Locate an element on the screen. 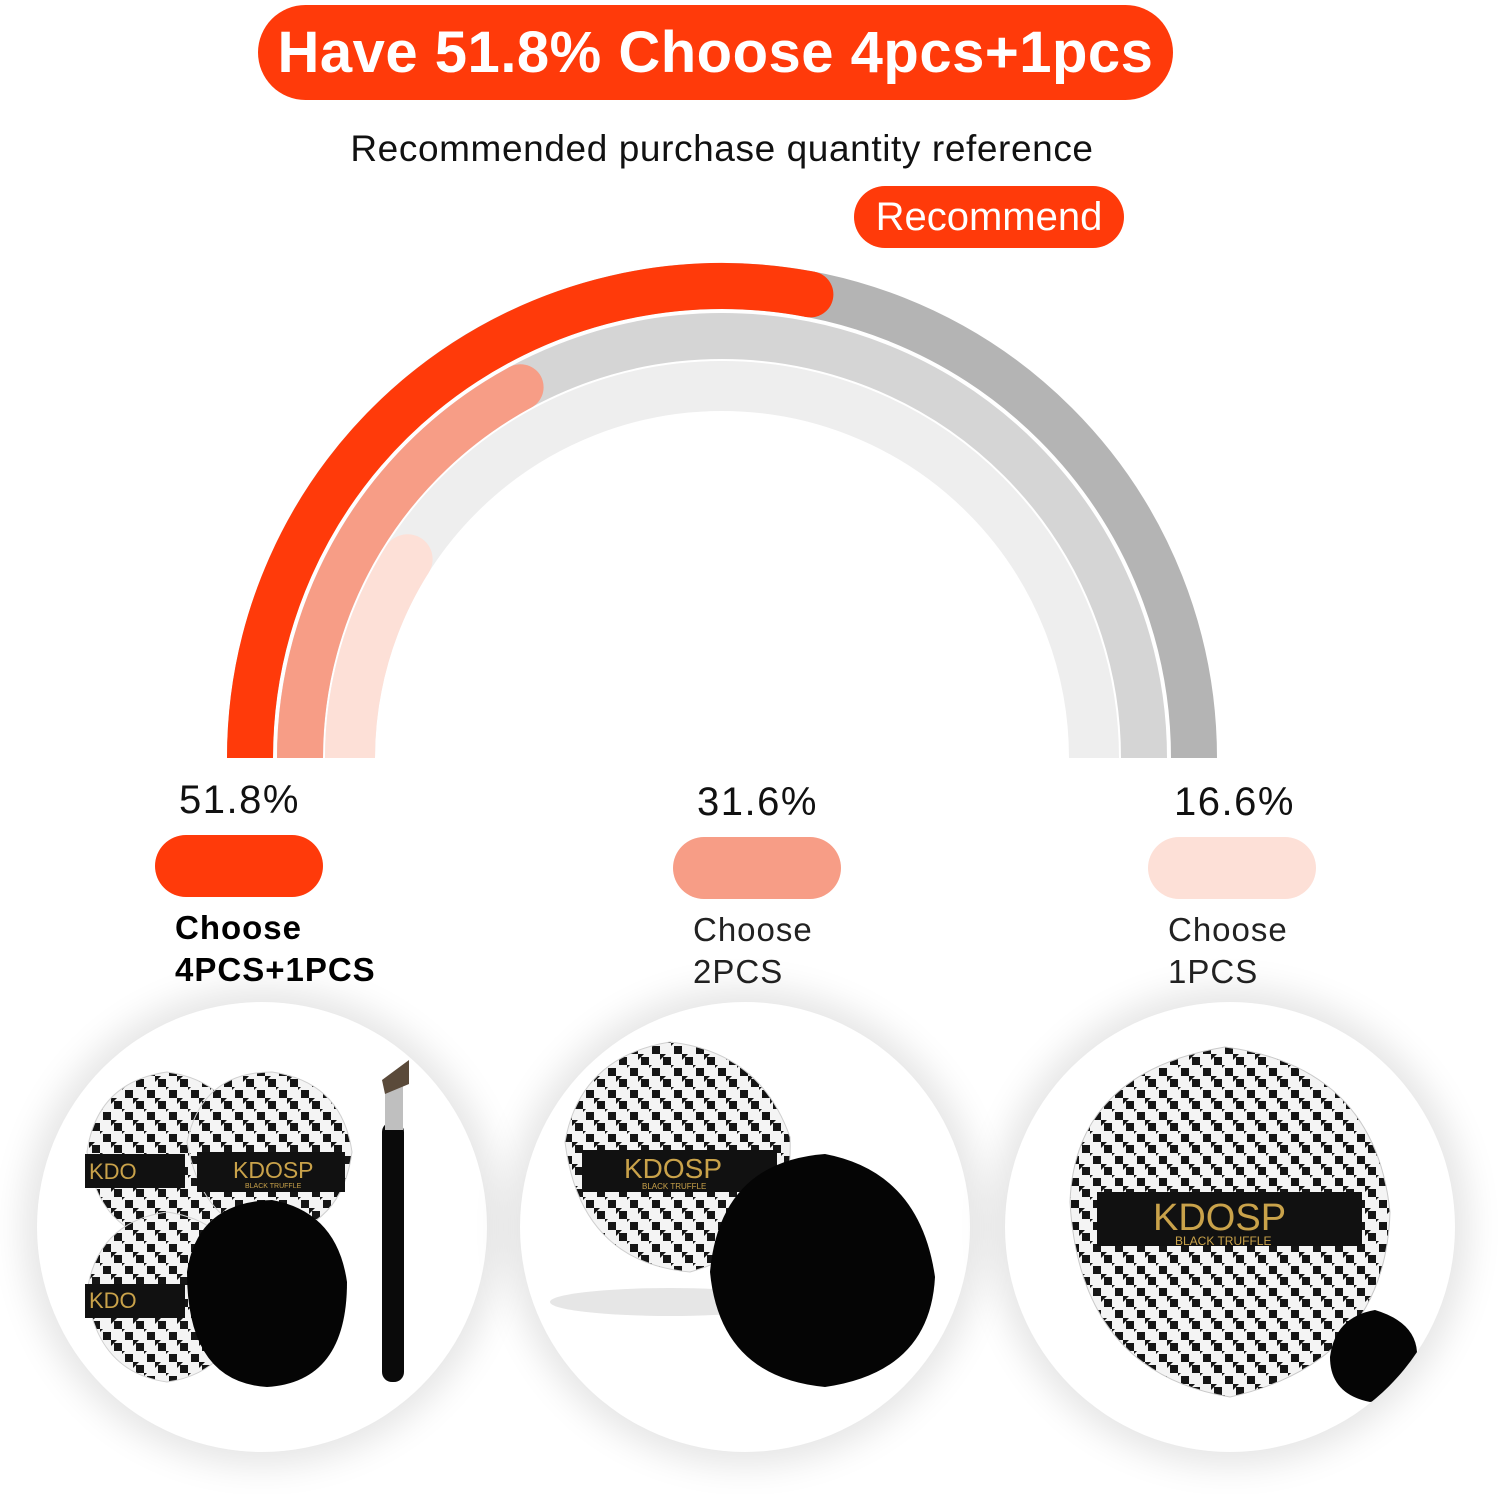 The width and height of the screenshot is (1500, 1494). recommend-badge: Recommend is located at coordinates (989, 217).